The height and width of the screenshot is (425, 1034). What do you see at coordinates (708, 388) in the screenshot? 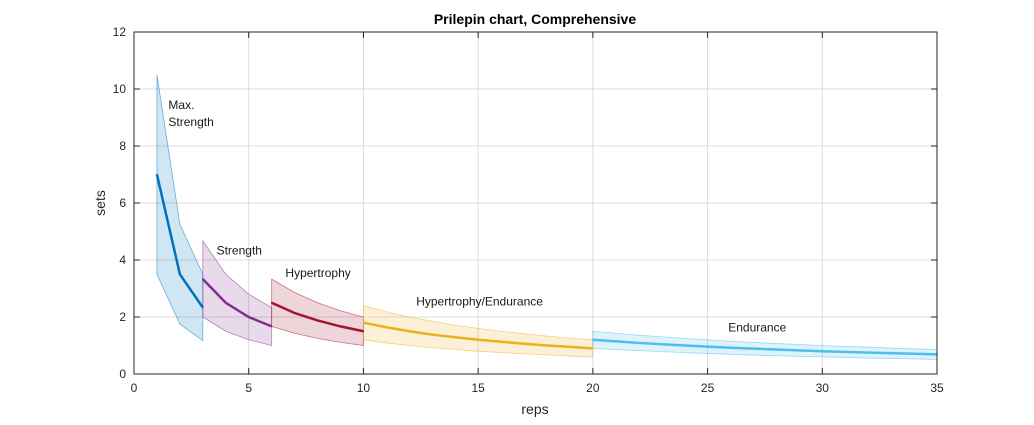
I see `x-tick-label: 25` at bounding box center [708, 388].